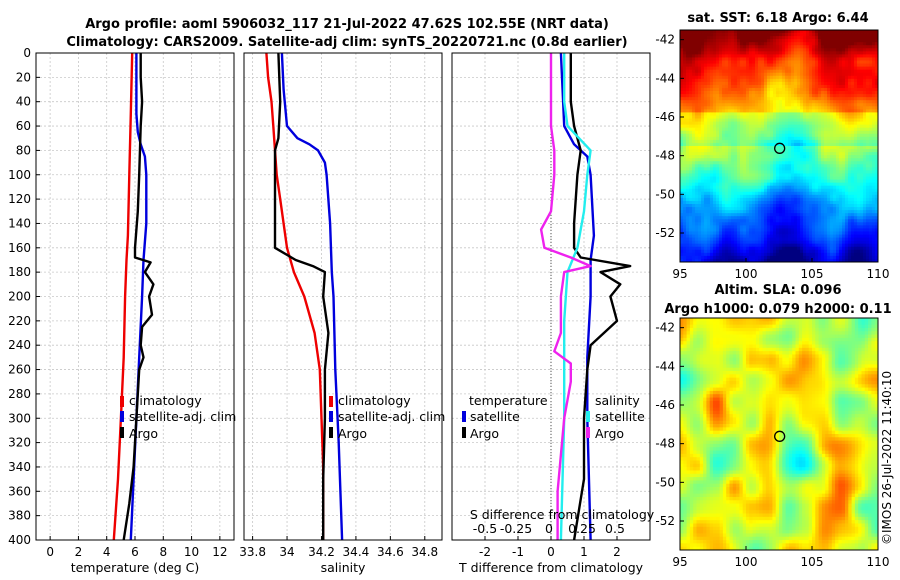 Image resolution: width=900 pixels, height=580 pixels. I want to click on salinity-legend: climatology satellite-adj. clim Argo, so click(387, 417).